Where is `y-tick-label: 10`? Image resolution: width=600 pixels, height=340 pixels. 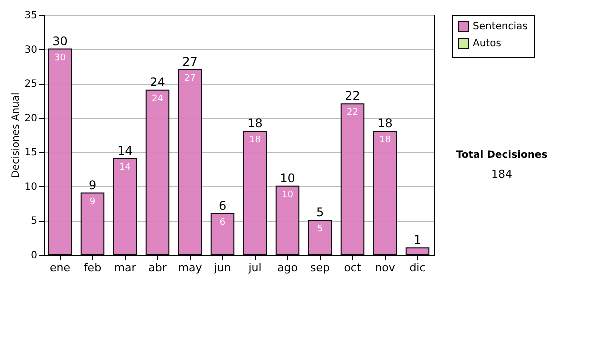 y-tick-label: 10 is located at coordinates (31, 187).